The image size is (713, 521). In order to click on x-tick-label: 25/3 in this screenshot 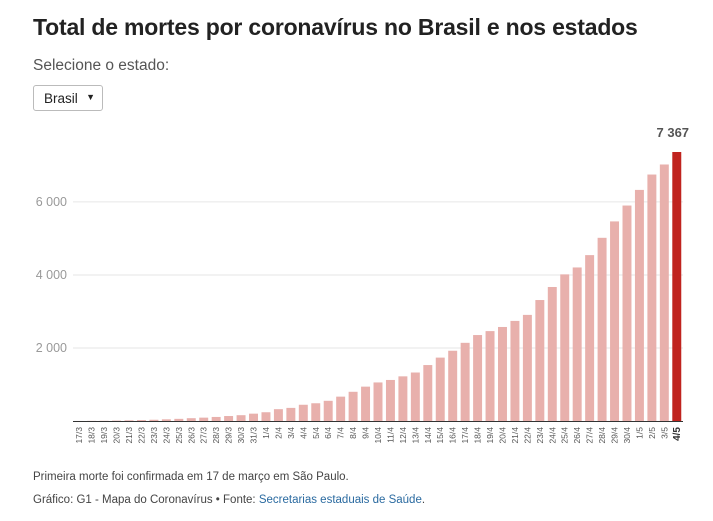, I will do `click(179, 435)`.